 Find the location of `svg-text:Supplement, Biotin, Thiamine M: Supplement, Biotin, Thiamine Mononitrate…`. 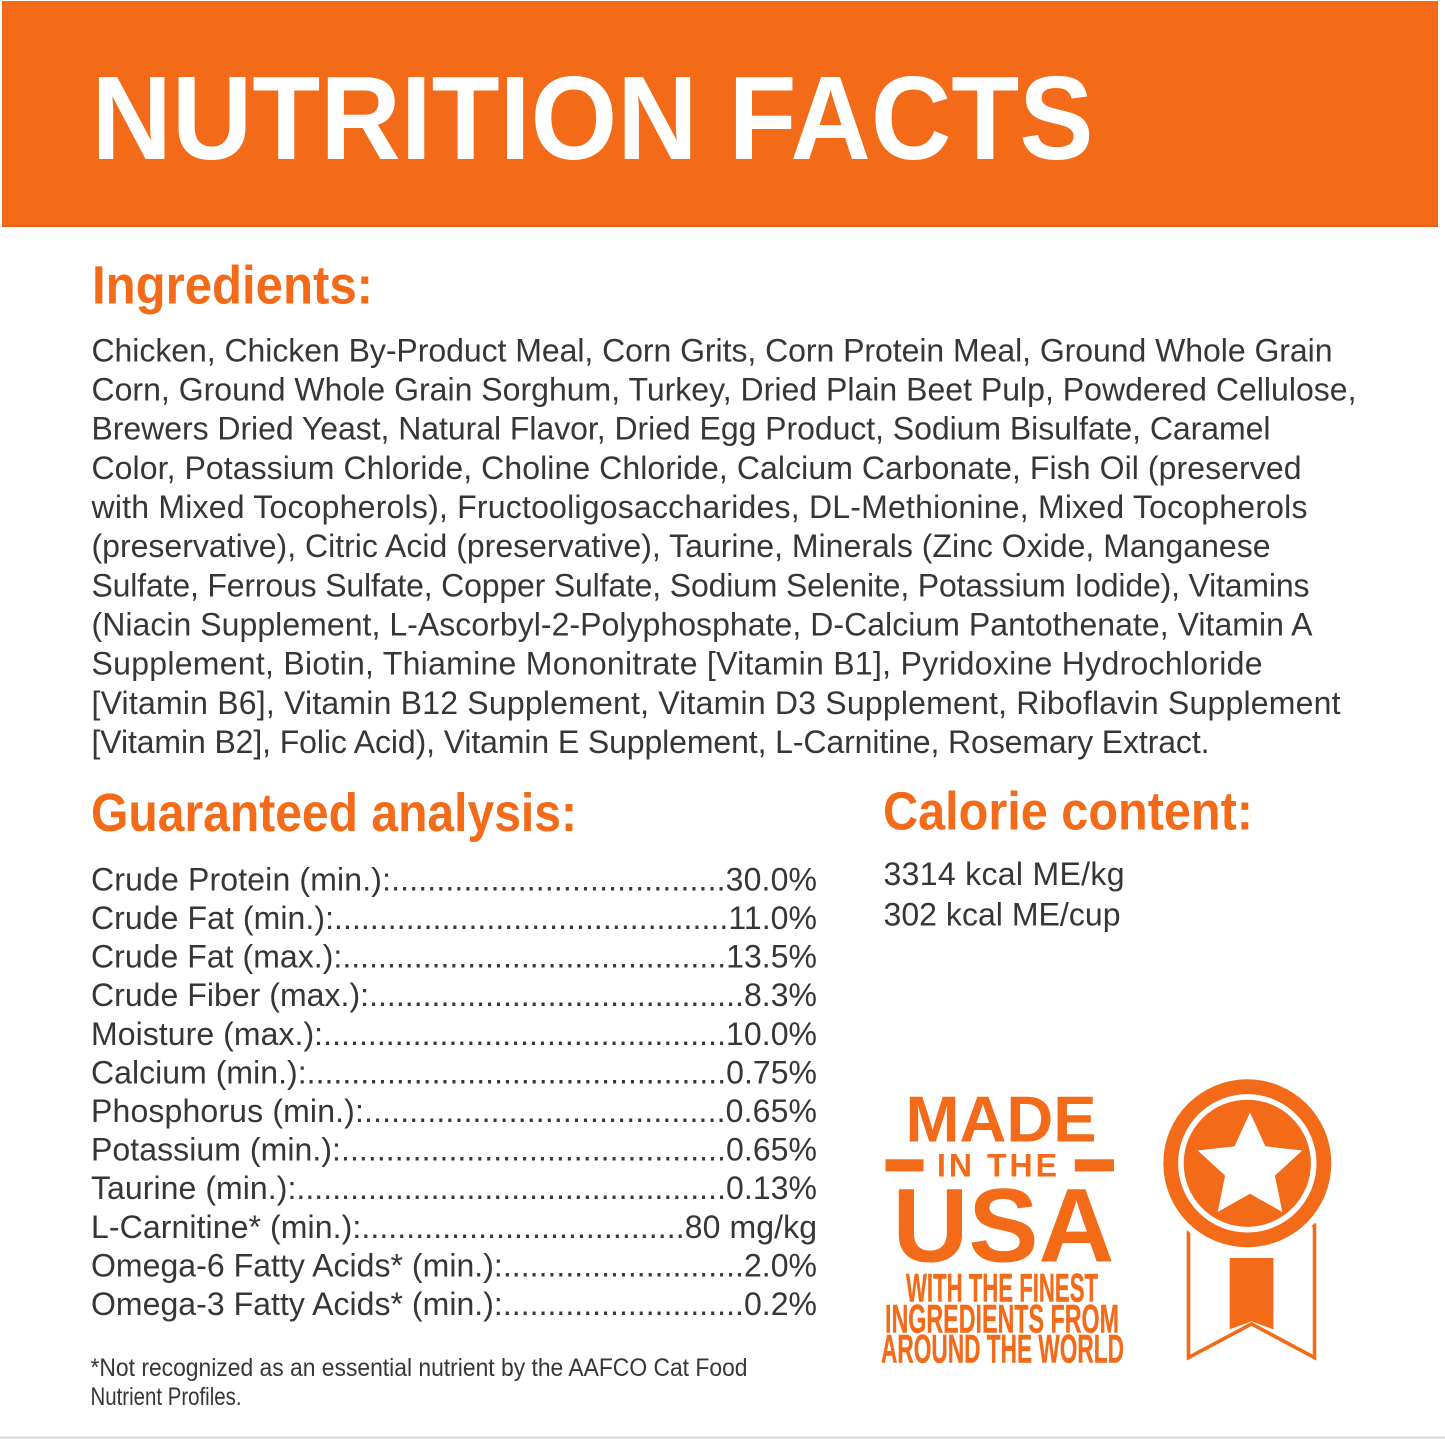

svg-text:Supplement, Biotin, Thiamine M: Supplement, Biotin, Thiamine Mononitrate… is located at coordinates (677, 664).